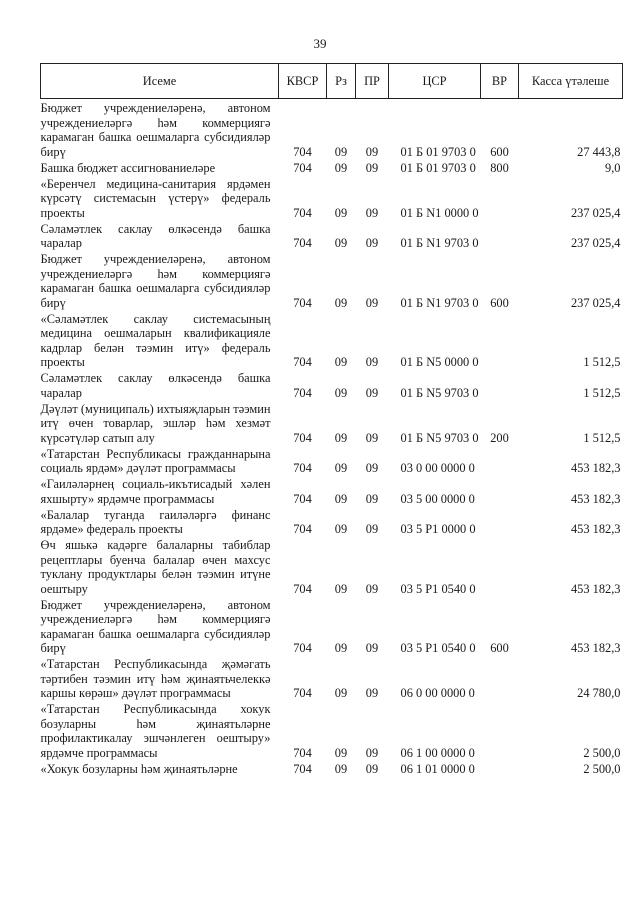 The height and width of the screenshot is (905, 640). I want to click on cell-kassa: 9,0, so click(613, 167).